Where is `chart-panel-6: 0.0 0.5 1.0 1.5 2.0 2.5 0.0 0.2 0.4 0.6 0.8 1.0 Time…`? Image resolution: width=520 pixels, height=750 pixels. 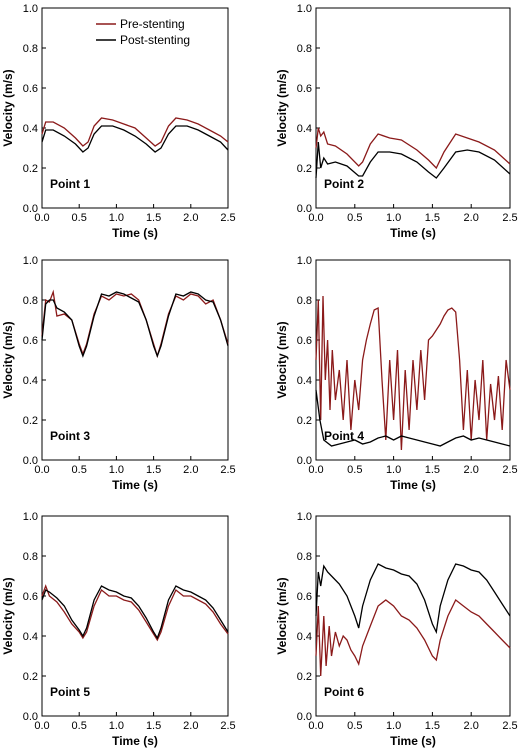 chart-panel-6: 0.0 0.5 1.0 1.5 2.0 2.5 0.0 0.2 0.4 0.6 0.8 1.0 Time… is located at coordinates (396, 629).